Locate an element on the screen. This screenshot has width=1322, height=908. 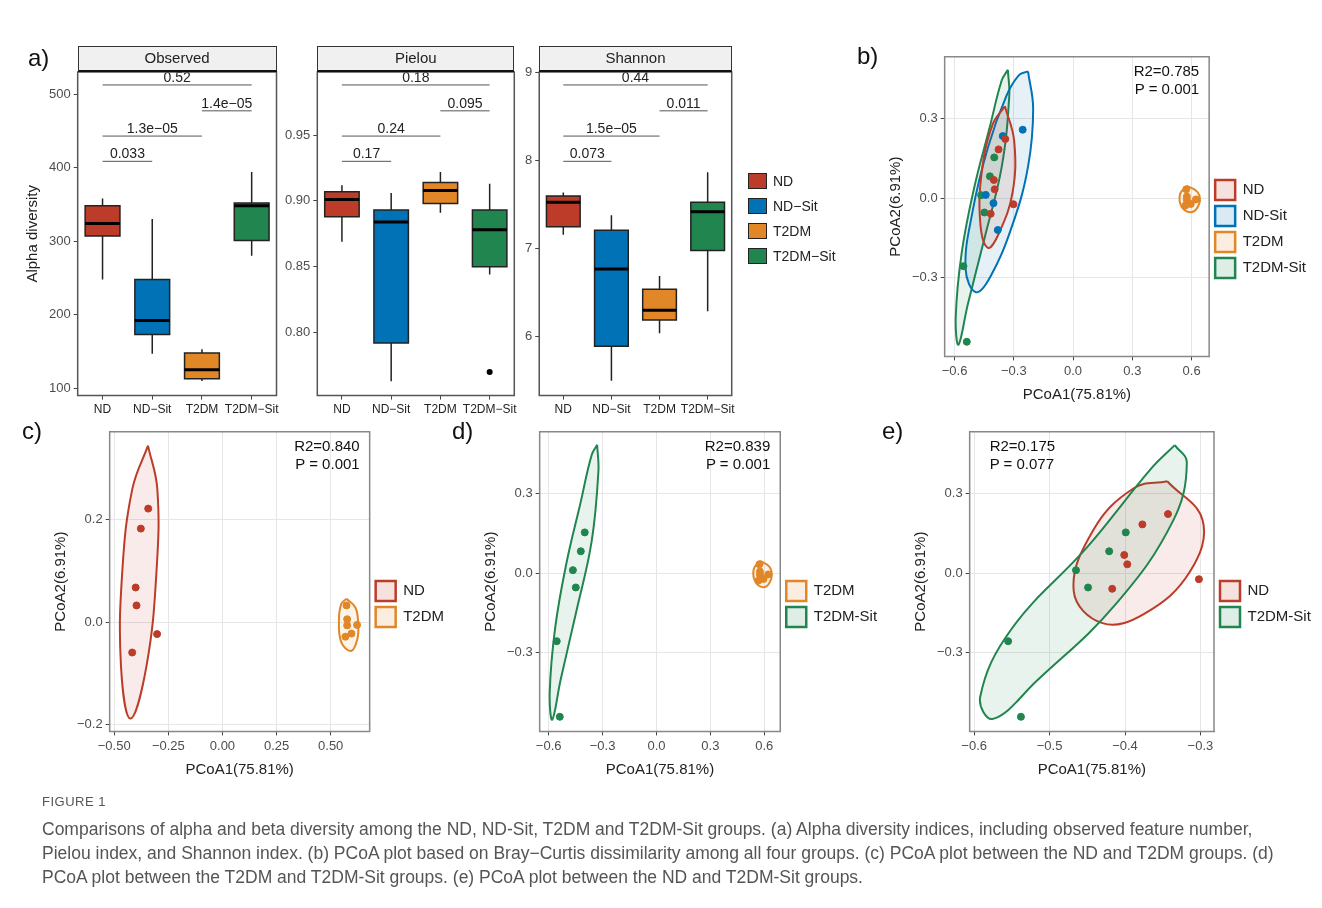
y-tick-label: −0.2 is located at coordinates (89, 724).